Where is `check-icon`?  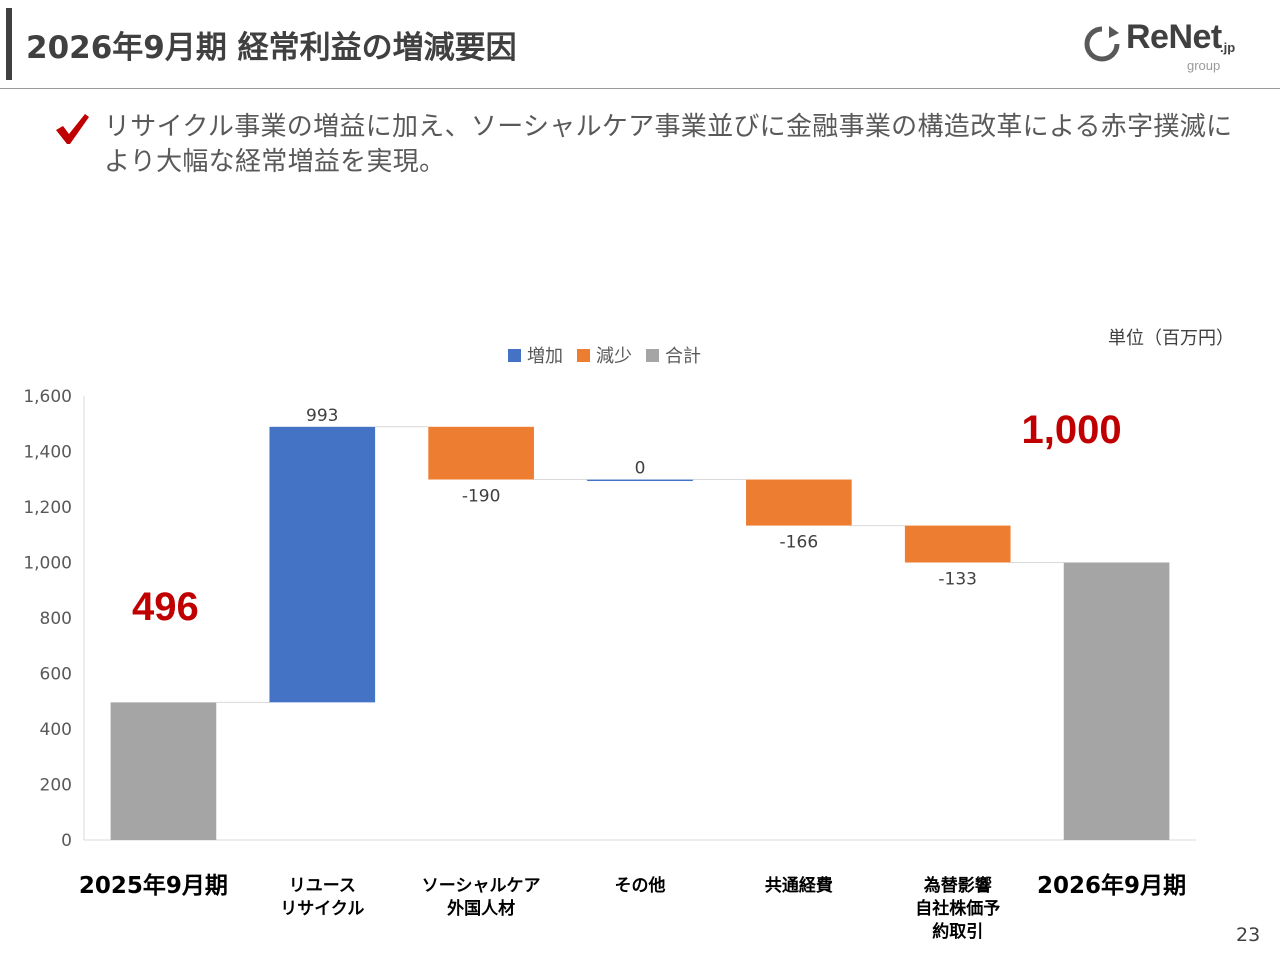 check-icon is located at coordinates (72, 129).